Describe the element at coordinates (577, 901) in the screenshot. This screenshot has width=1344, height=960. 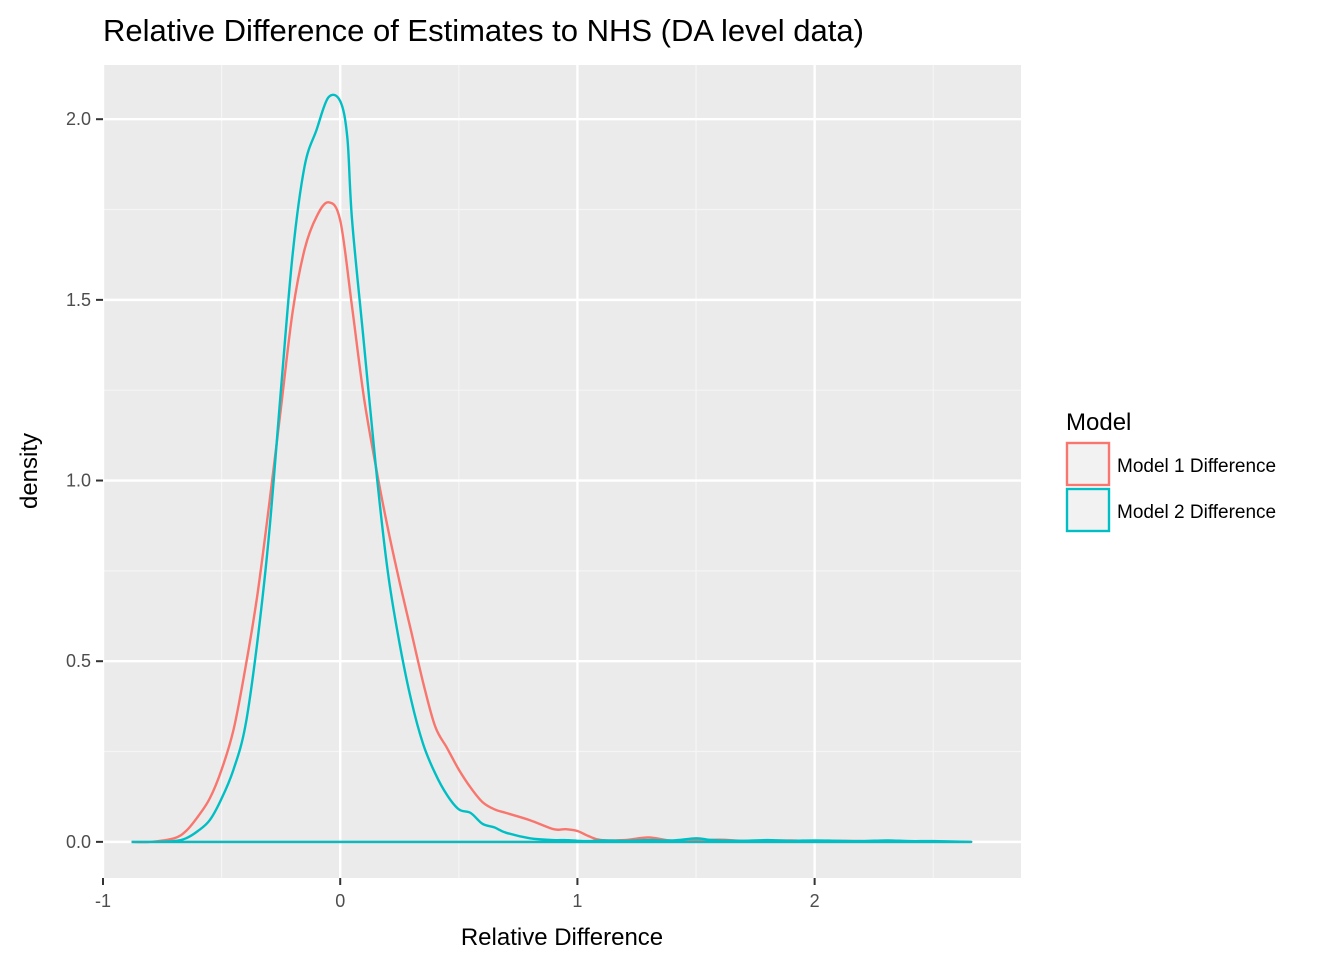
I see `x-tick-label: 1` at that location.